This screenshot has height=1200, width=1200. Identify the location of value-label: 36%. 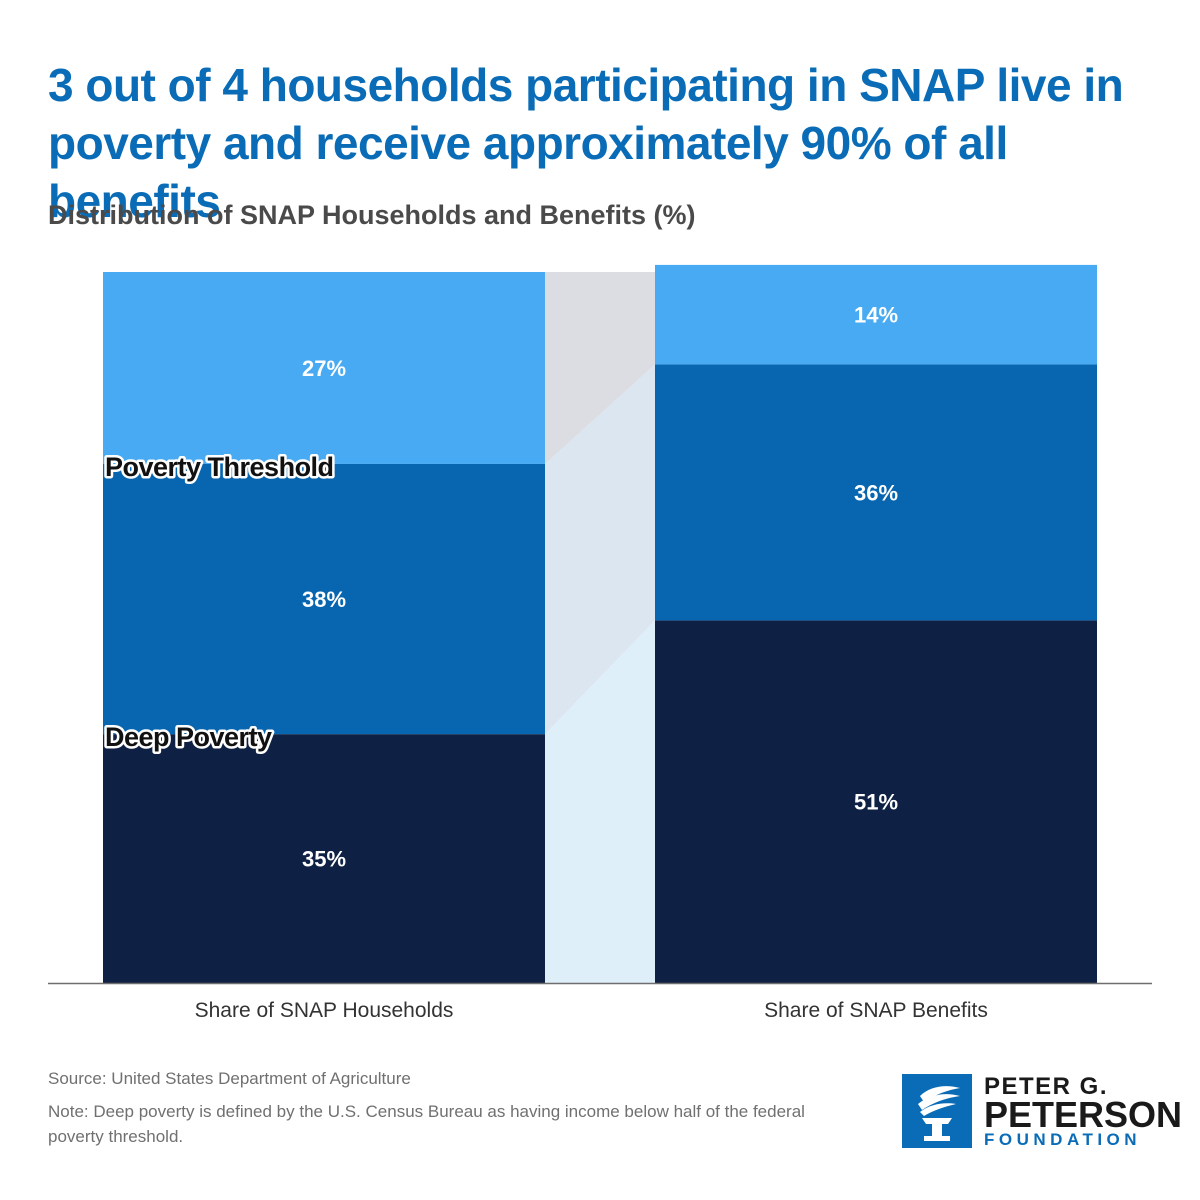
(876, 492).